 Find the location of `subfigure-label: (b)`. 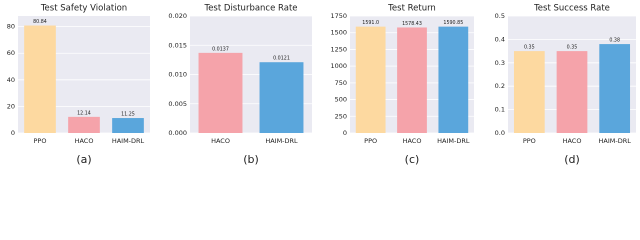

subfigure-label: (b) is located at coordinates (251, 159).